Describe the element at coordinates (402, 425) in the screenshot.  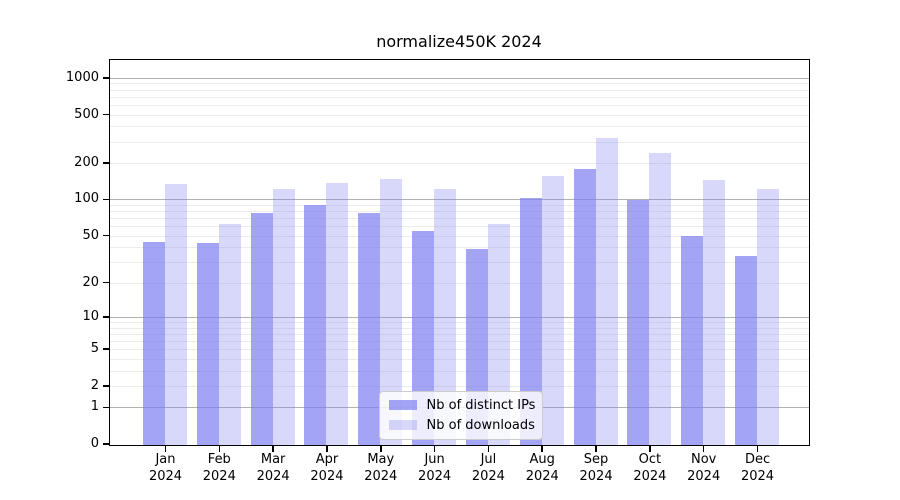
I see `legend-swatch-downloads` at that location.